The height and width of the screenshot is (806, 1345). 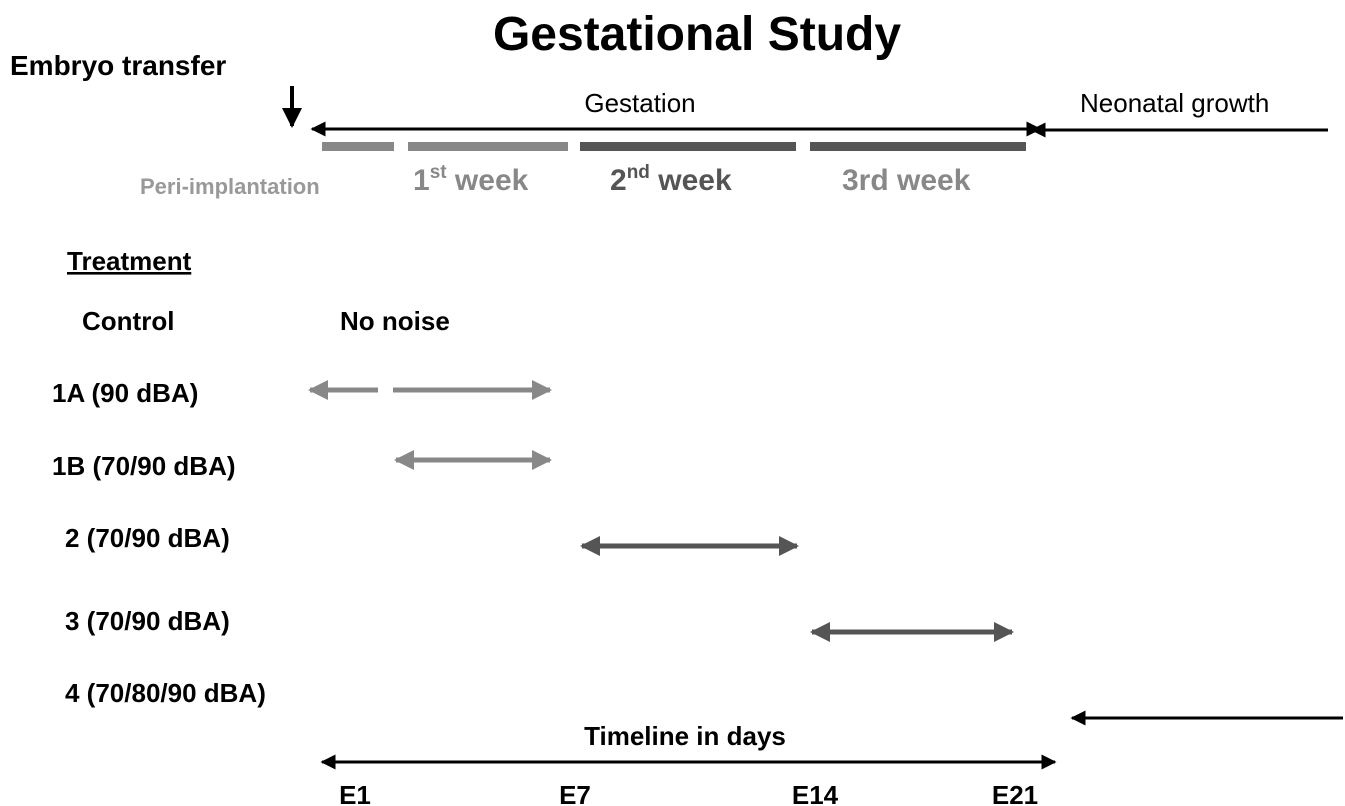 What do you see at coordinates (230, 186) in the screenshot?
I see `phase-label: Peri-implantation` at bounding box center [230, 186].